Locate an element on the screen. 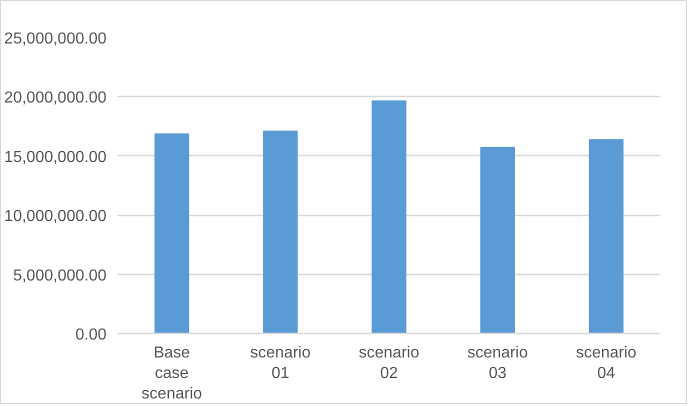  x-tick-label: scenario 01 is located at coordinates (280, 363).